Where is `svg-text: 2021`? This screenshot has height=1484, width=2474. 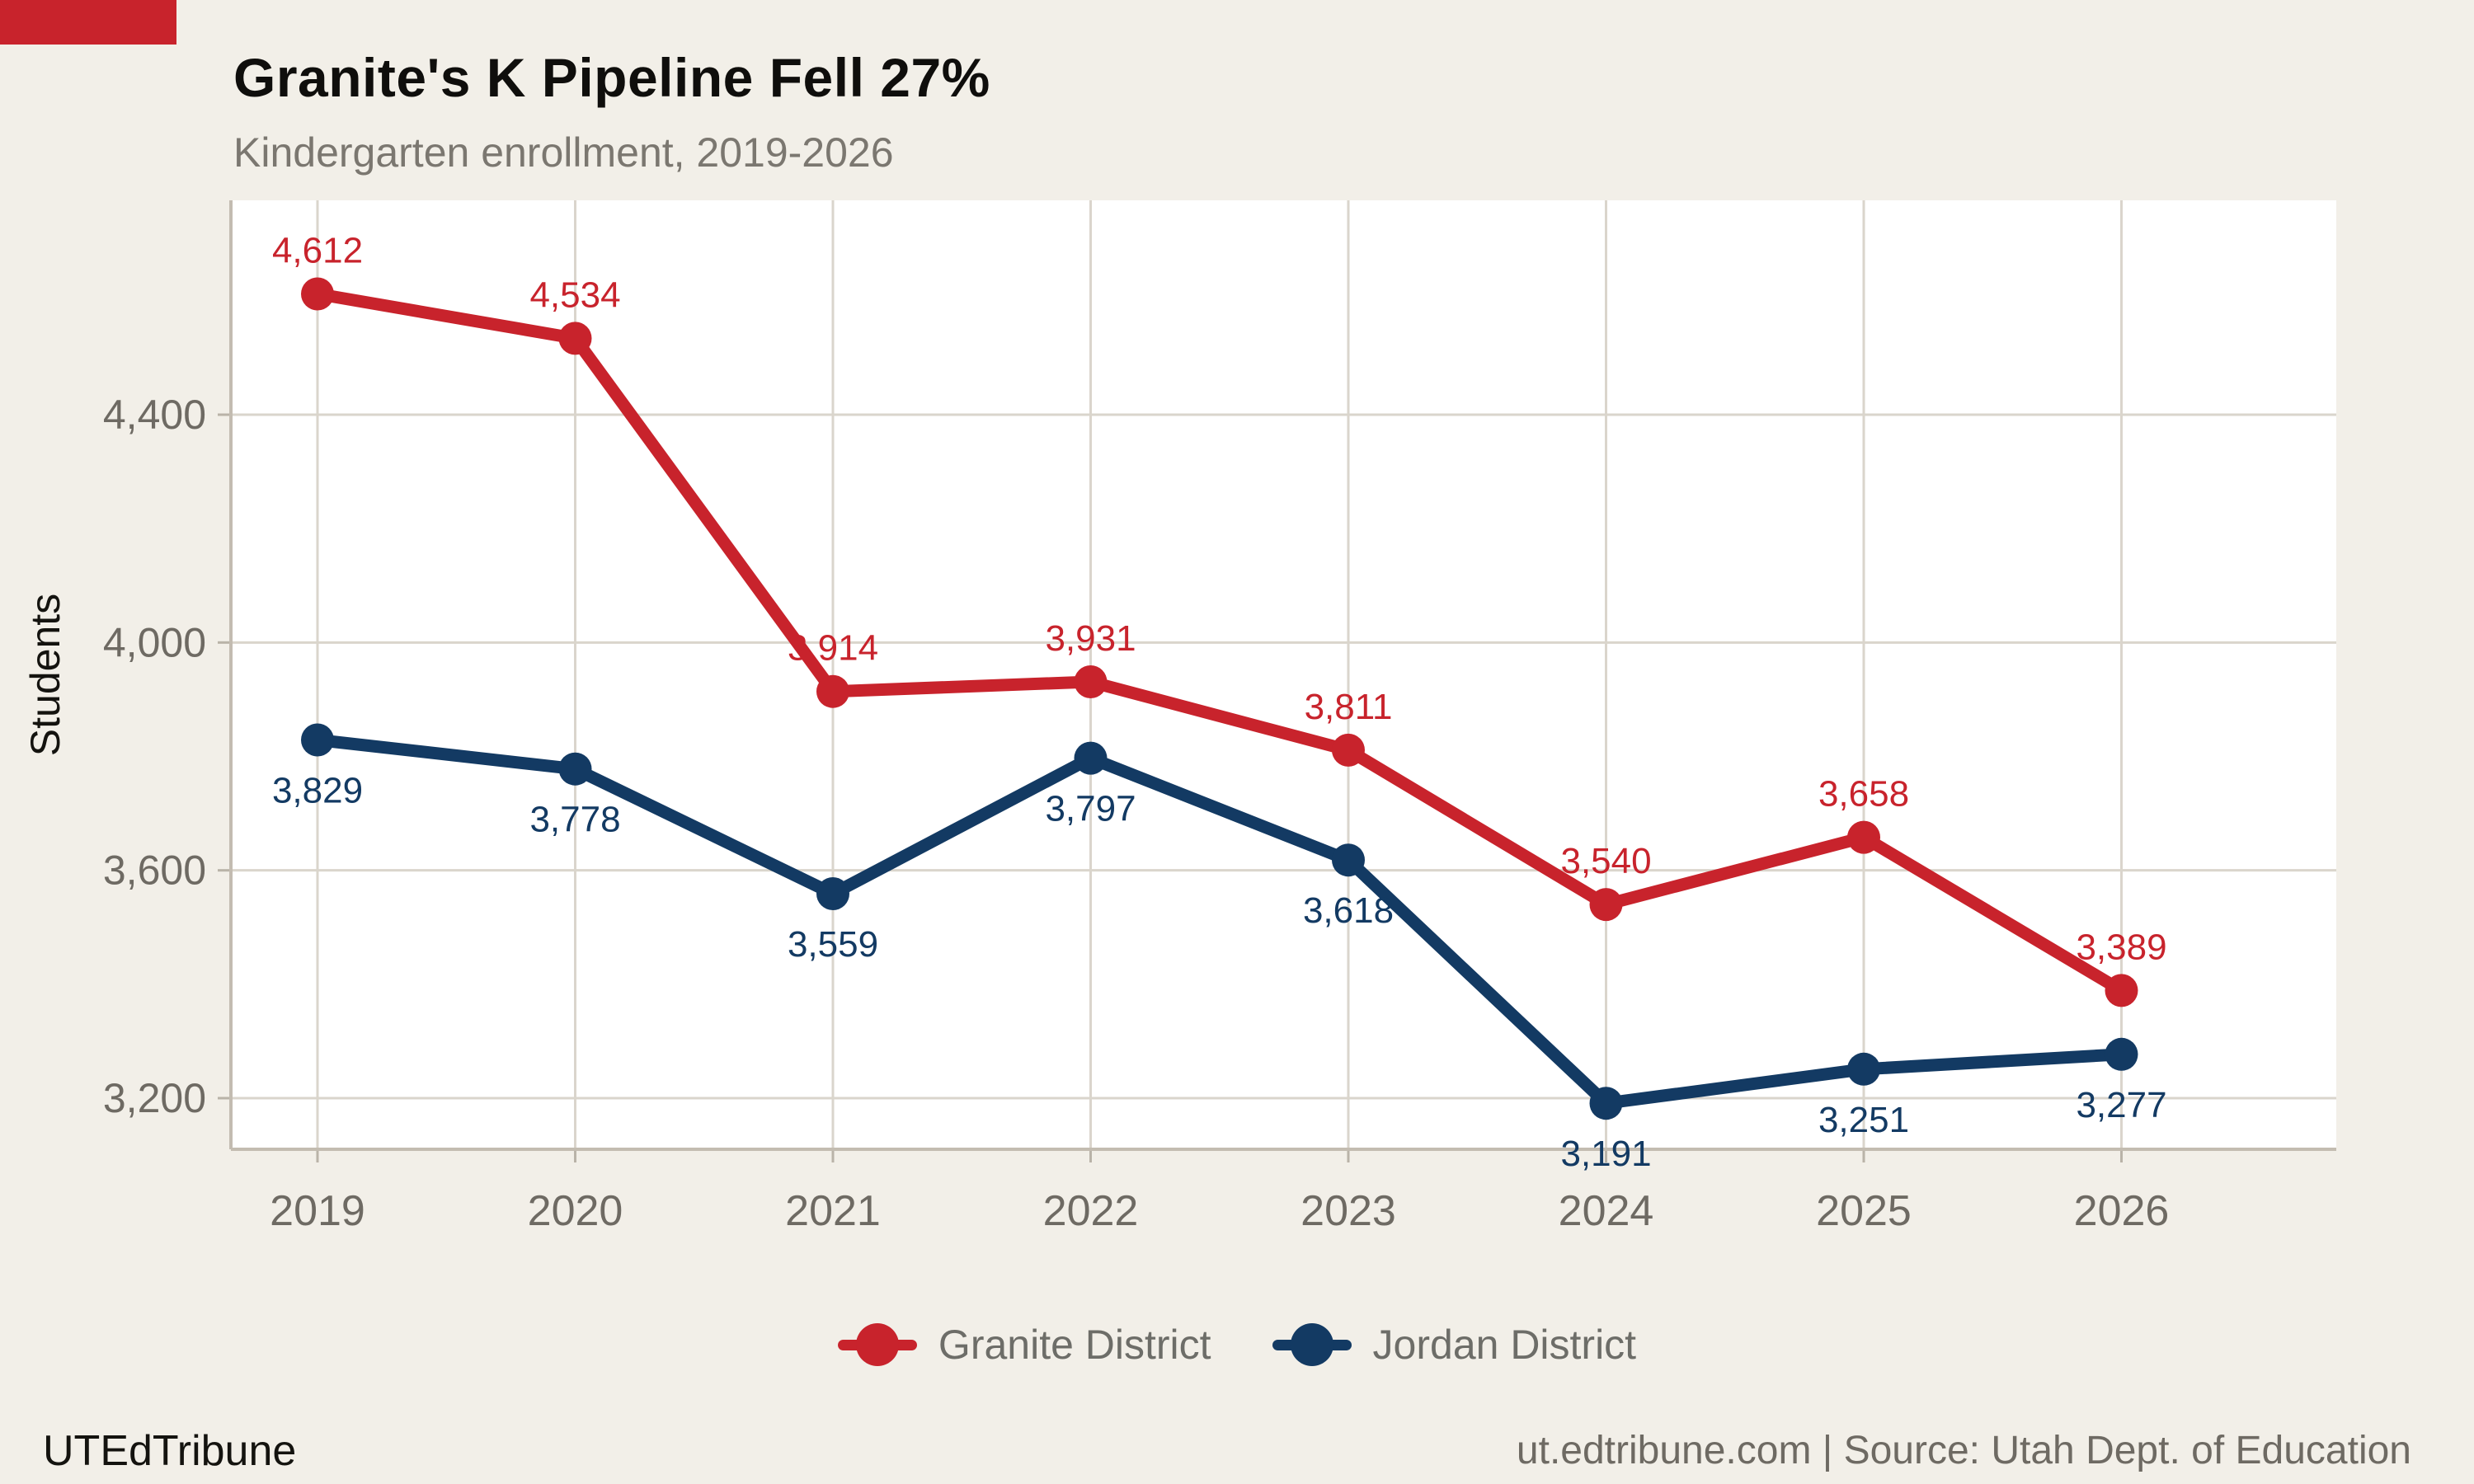 svg-text: 2021 is located at coordinates (833, 1211).